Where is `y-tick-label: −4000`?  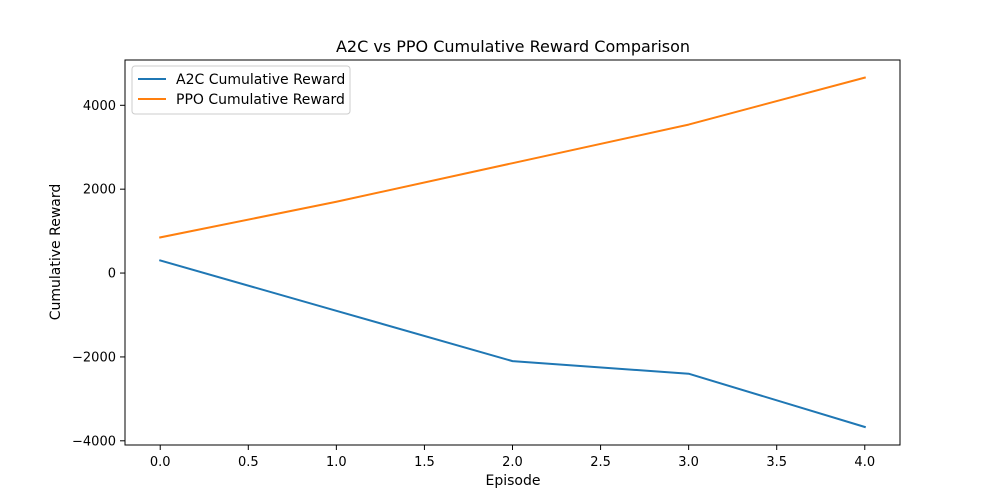
y-tick-label: −4000 is located at coordinates (94, 441).